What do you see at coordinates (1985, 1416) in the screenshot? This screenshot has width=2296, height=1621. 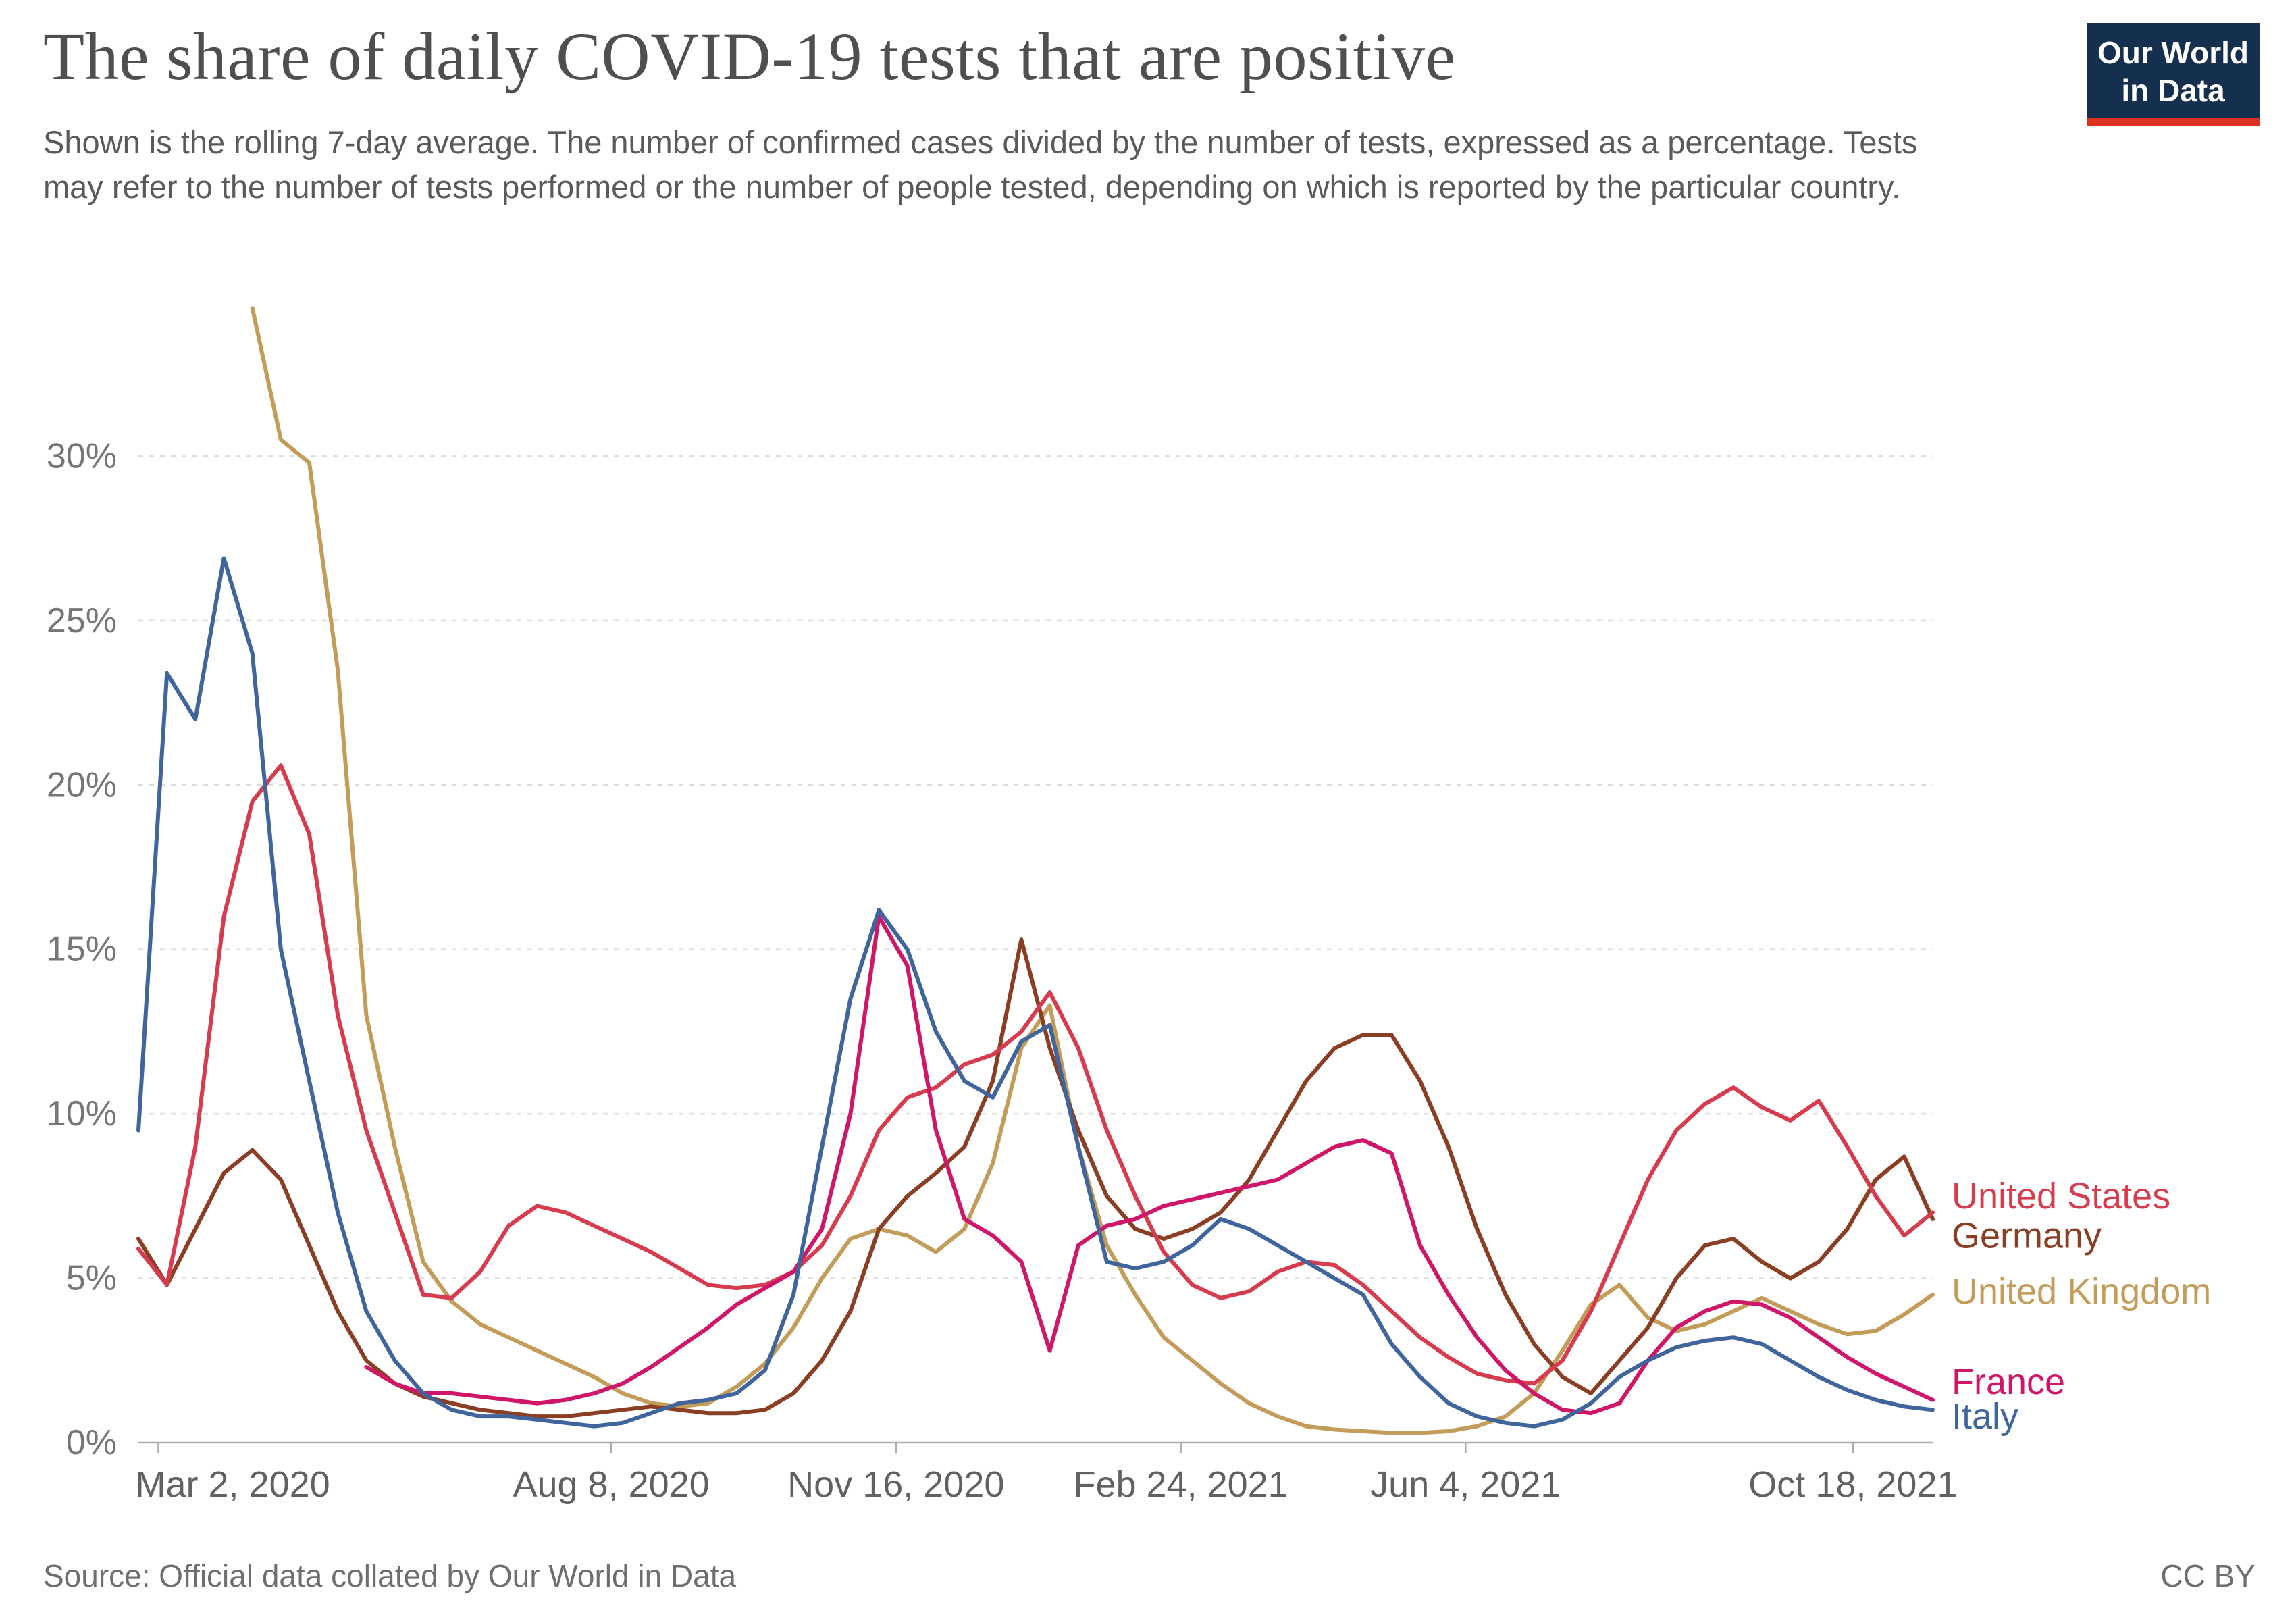 I see `series-label-italy: Italy` at bounding box center [1985, 1416].